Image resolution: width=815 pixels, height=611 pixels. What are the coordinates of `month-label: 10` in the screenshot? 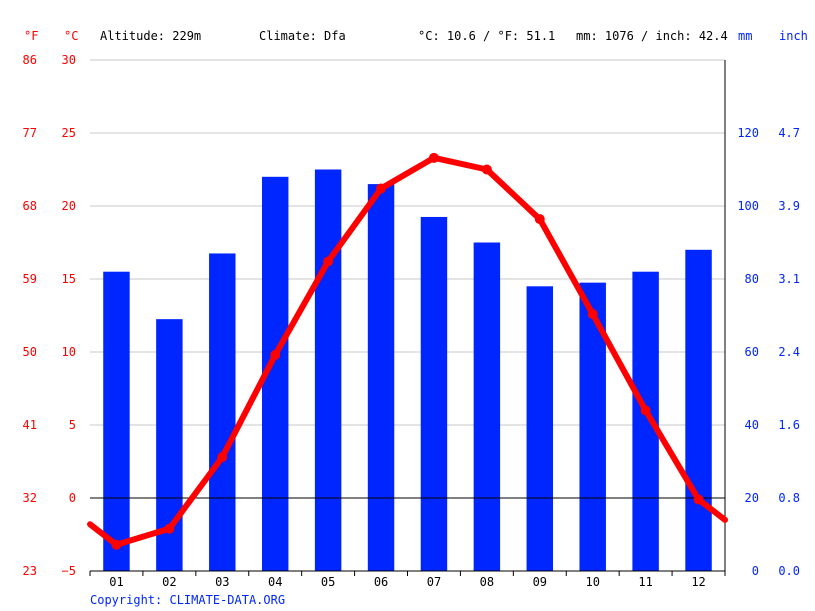 It's located at (592, 582).